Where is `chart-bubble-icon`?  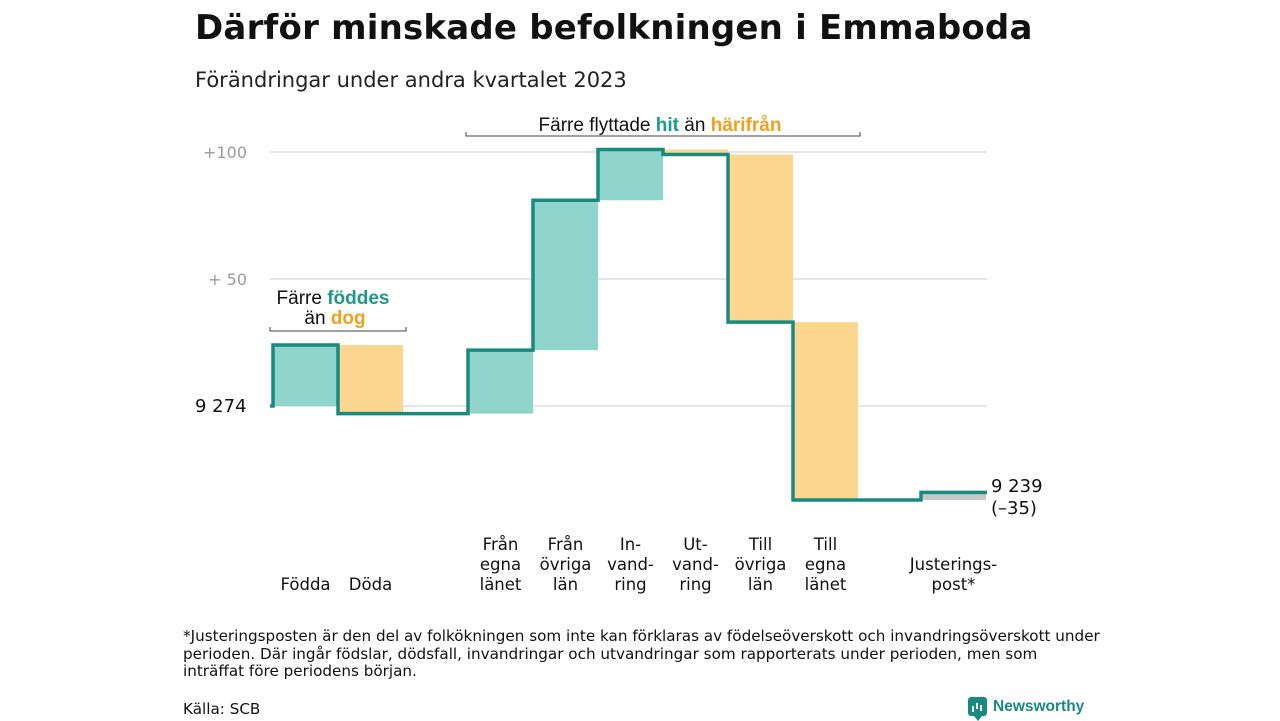 chart-bubble-icon is located at coordinates (977, 709).